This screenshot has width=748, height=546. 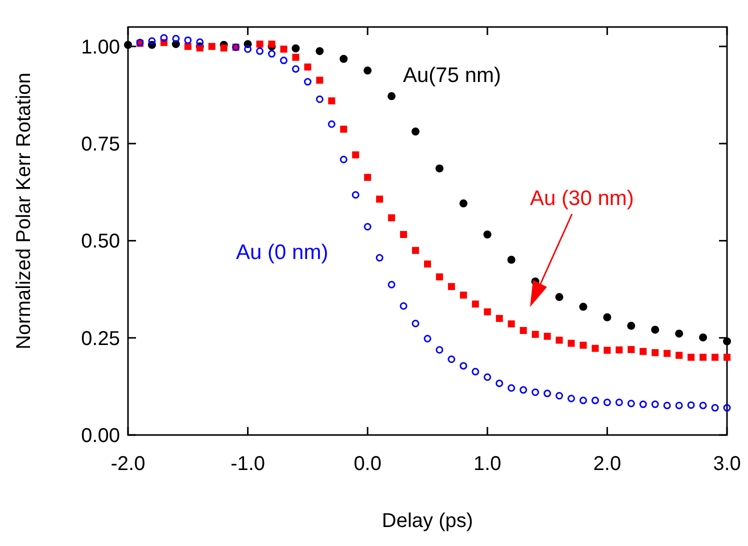 What do you see at coordinates (727, 464) in the screenshot?
I see `x-tick-label: 3.0` at bounding box center [727, 464].